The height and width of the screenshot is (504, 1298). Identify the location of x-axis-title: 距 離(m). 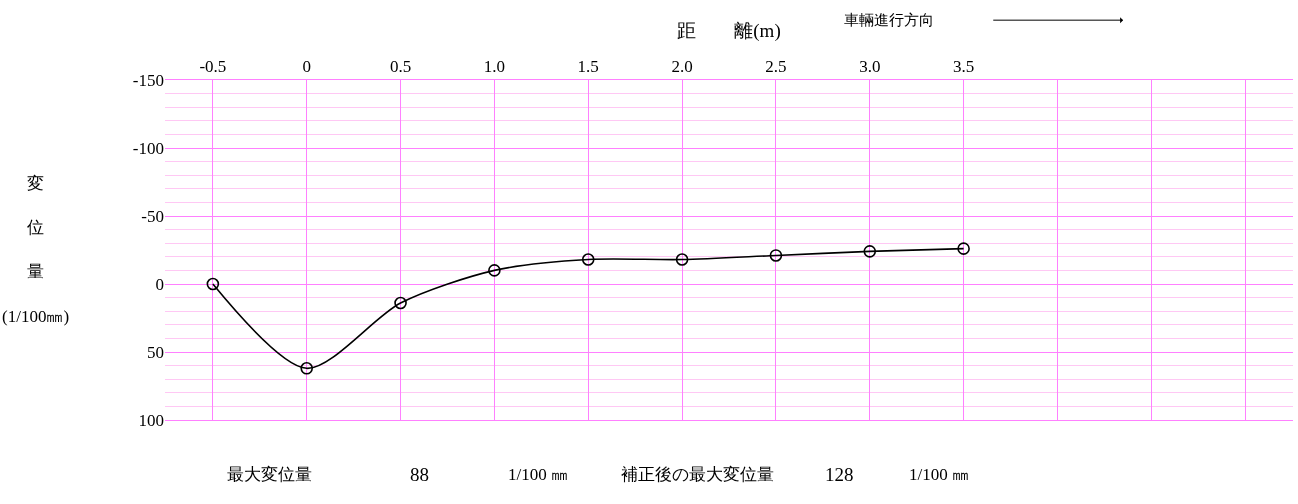
(729, 31).